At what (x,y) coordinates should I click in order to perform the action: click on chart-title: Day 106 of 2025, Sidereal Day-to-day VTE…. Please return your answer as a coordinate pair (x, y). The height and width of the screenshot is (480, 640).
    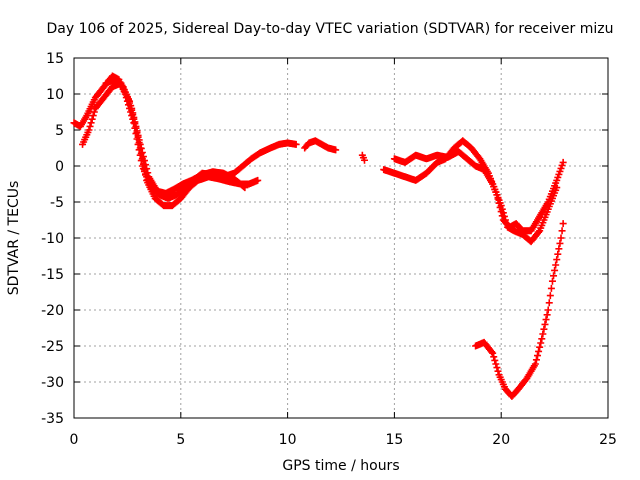
    Looking at the image, I should click on (330, 29).